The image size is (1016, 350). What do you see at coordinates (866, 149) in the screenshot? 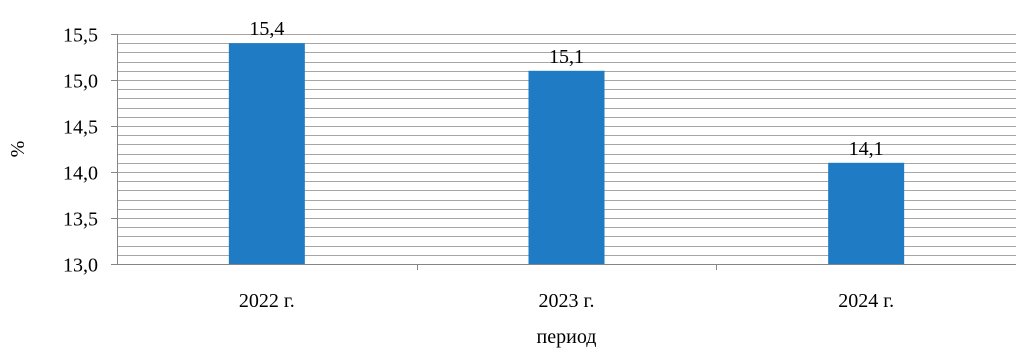
I see `data-label: 14,1` at bounding box center [866, 149].